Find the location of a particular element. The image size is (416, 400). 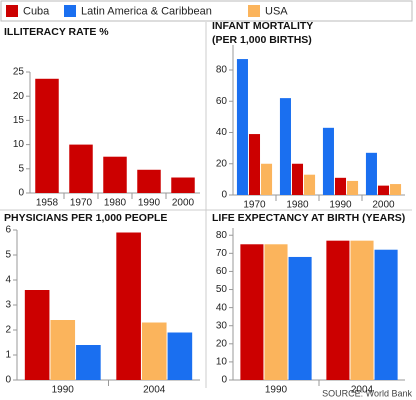

source: SOURCE: World Bank is located at coordinates (367, 393).